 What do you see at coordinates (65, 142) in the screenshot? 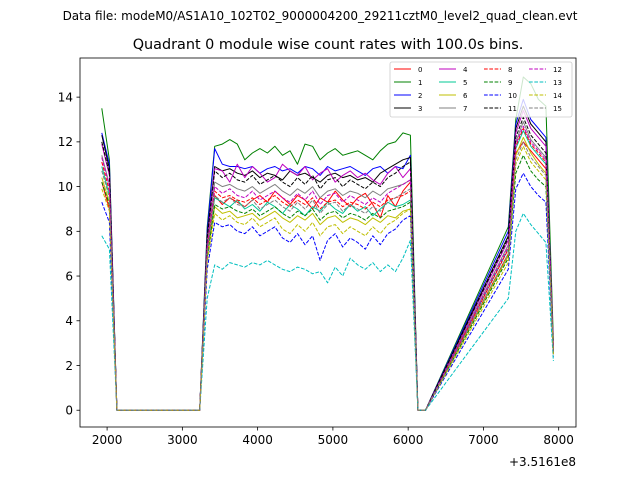
I see `y-tick-label: 12` at bounding box center [65, 142].